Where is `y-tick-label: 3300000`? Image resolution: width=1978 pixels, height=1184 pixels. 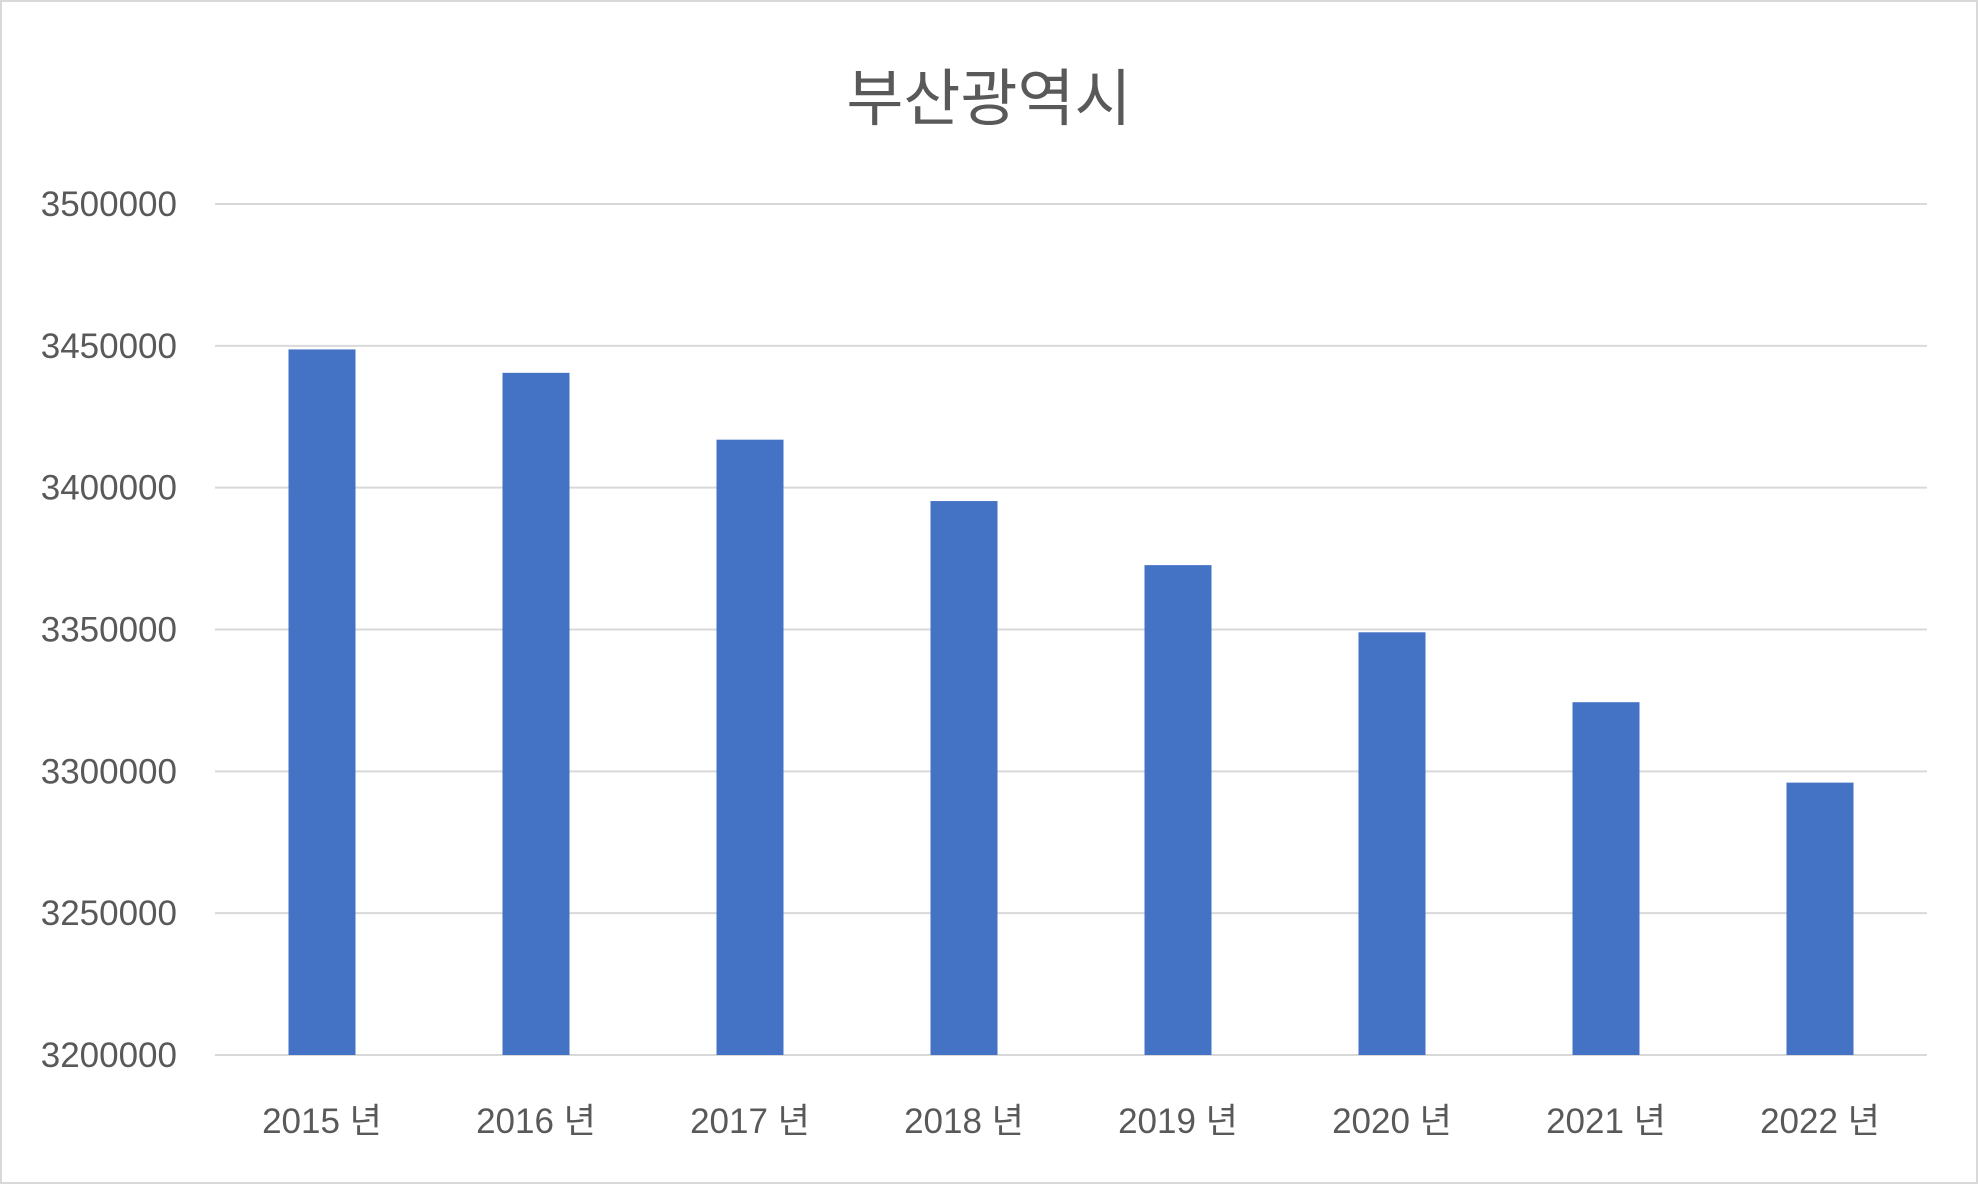 y-tick-label: 3300000 is located at coordinates (109, 771).